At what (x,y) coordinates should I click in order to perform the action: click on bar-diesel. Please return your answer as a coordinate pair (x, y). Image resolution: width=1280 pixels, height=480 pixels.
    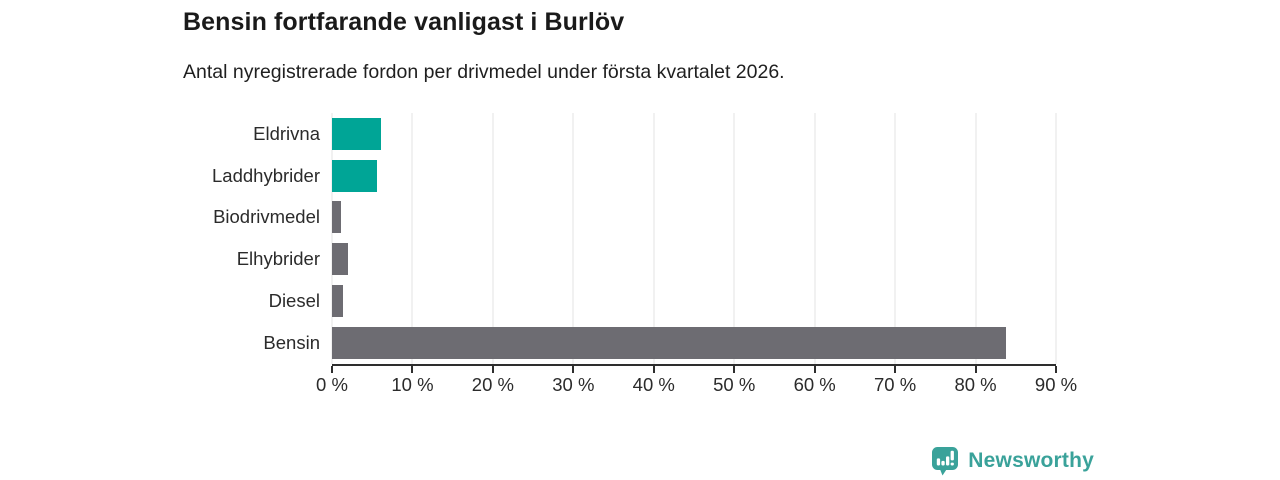
    Looking at the image, I should click on (338, 301).